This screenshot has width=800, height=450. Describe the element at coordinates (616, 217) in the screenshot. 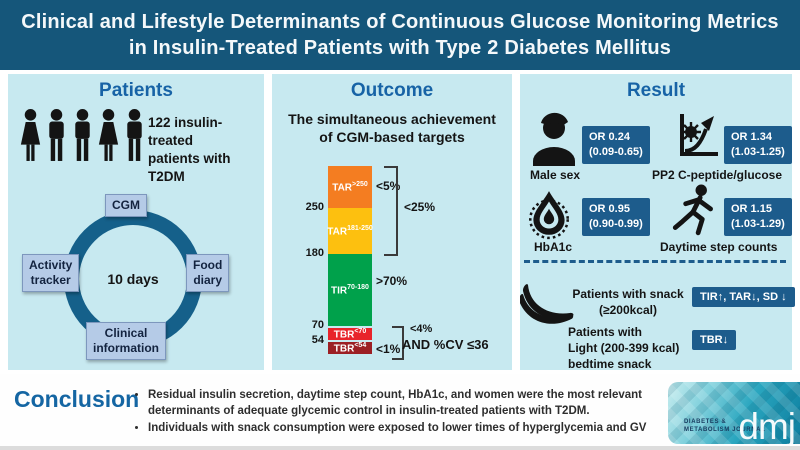

I see `or-badge-hba1c: OR 0.95 (0.90-0.99)` at that location.